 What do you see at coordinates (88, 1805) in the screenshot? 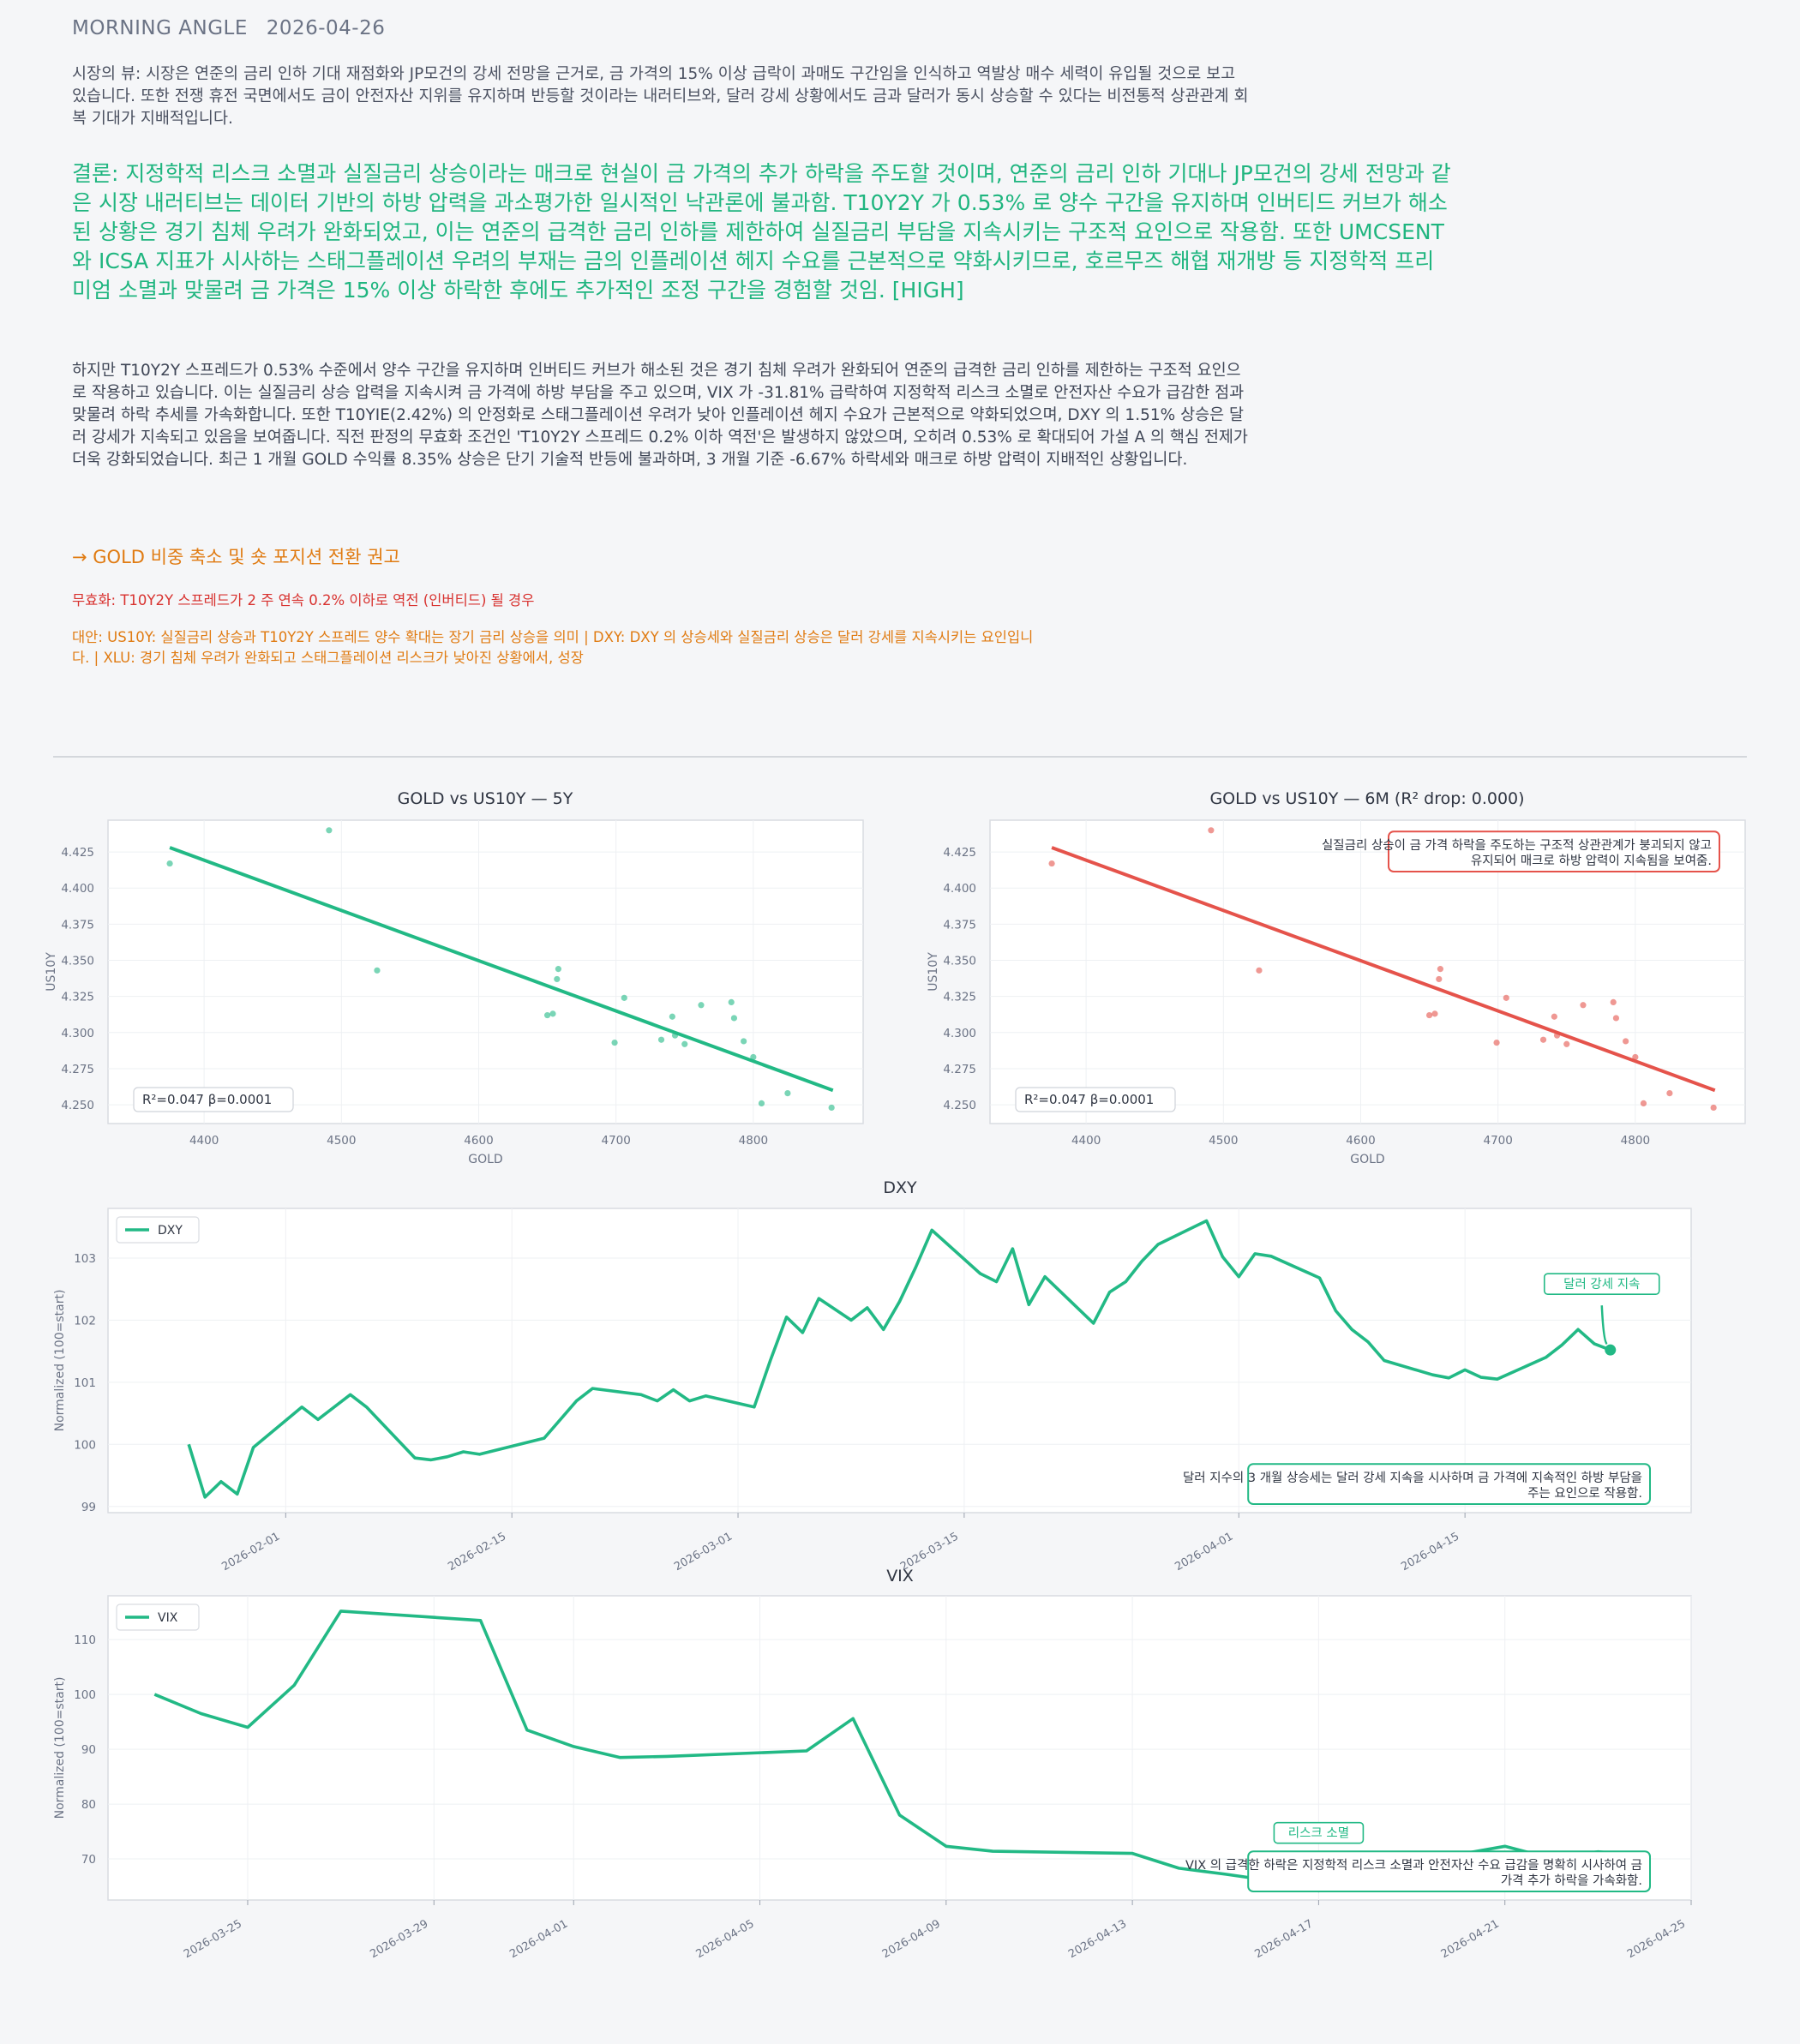
I see `y-tick-label: 80` at bounding box center [88, 1805].